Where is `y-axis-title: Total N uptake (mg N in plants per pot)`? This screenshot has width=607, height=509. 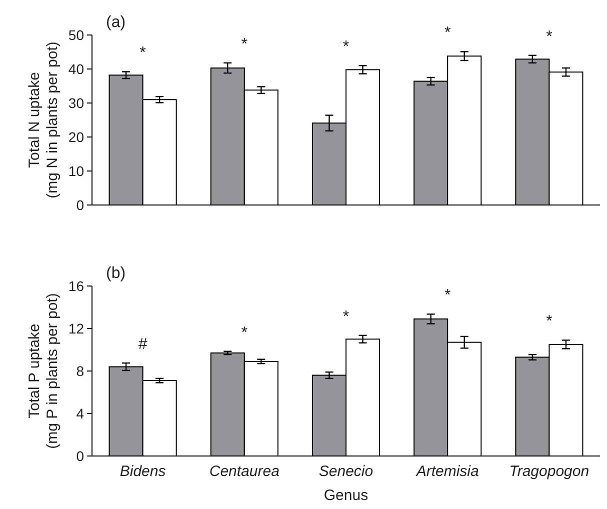
y-axis-title: Total N uptake (mg N in plants per pot) is located at coordinates (43, 120).